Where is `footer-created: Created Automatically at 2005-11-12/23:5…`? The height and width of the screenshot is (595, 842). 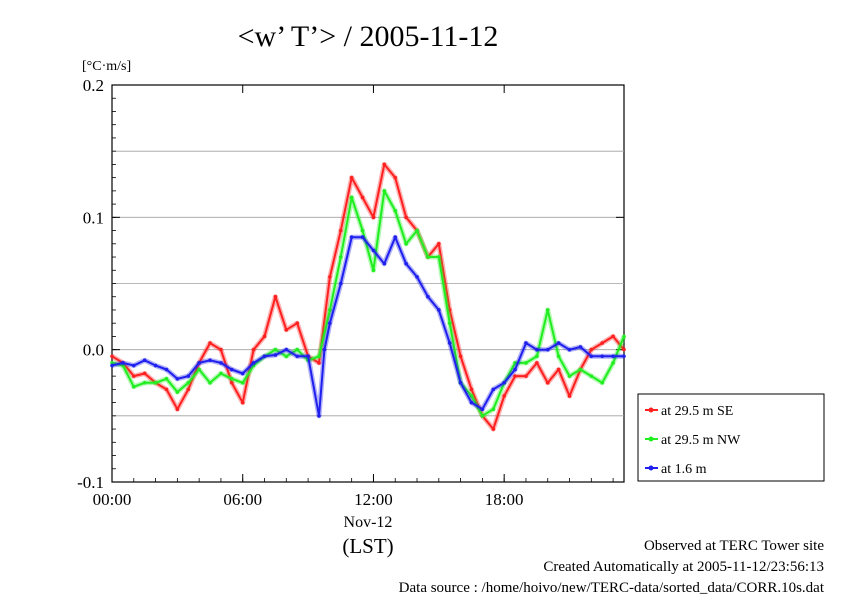
footer-created: Created Automatically at 2005-11-12/23:5… is located at coordinates (683, 567).